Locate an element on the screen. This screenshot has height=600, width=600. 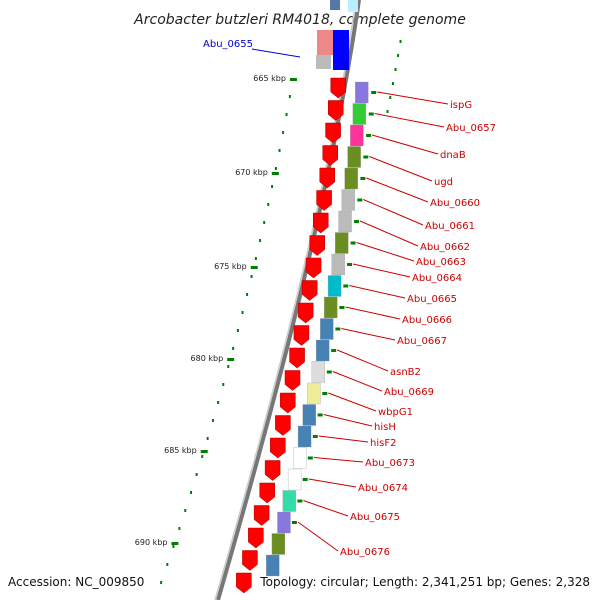
outer-dotted-circle is located at coordinates (394, 76).